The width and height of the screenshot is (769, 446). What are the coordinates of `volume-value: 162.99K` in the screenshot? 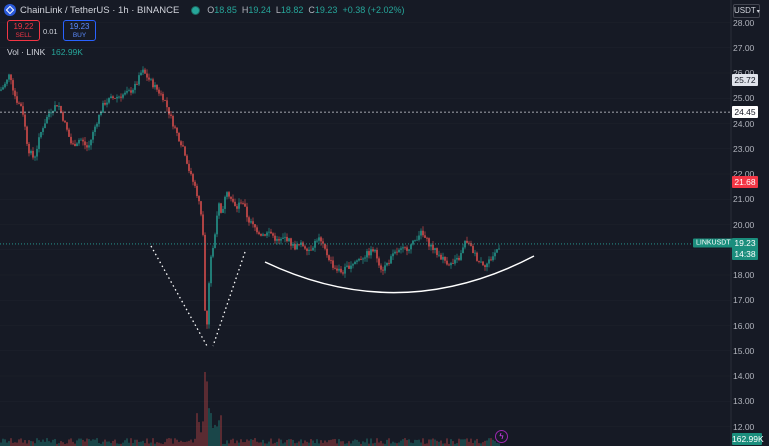 It's located at (67, 52).